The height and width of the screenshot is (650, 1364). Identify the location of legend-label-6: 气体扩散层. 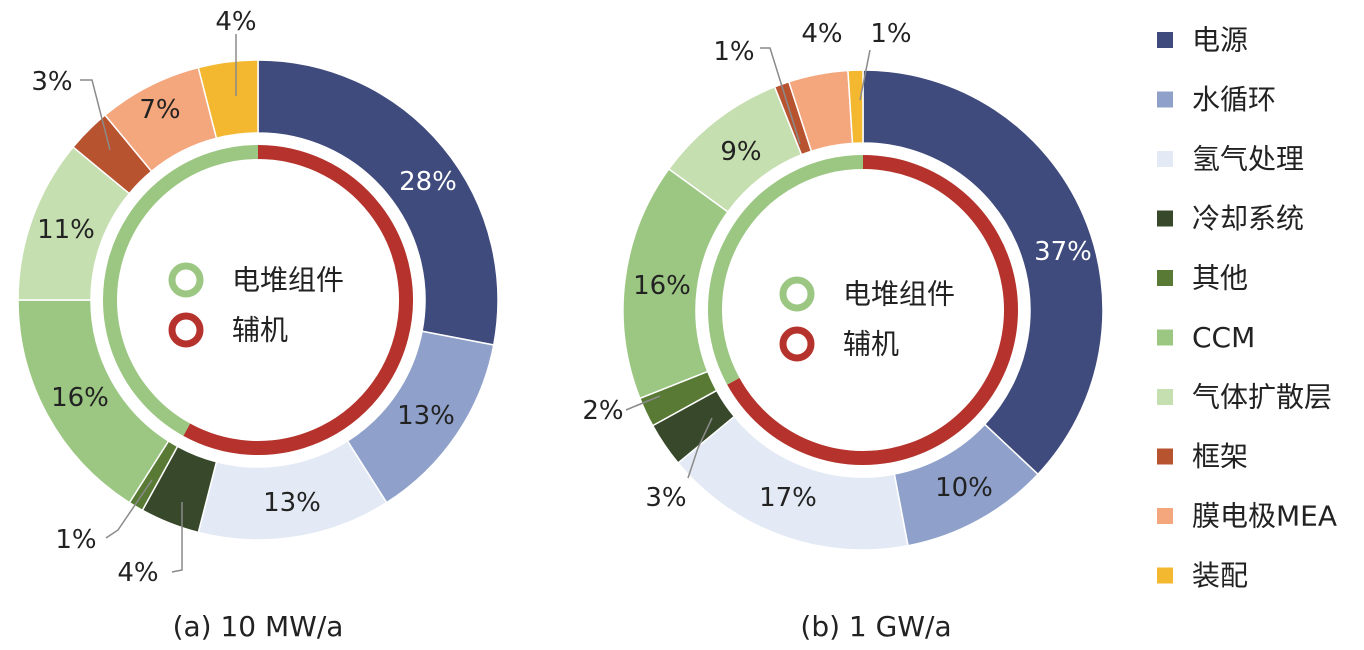
(1262, 397).